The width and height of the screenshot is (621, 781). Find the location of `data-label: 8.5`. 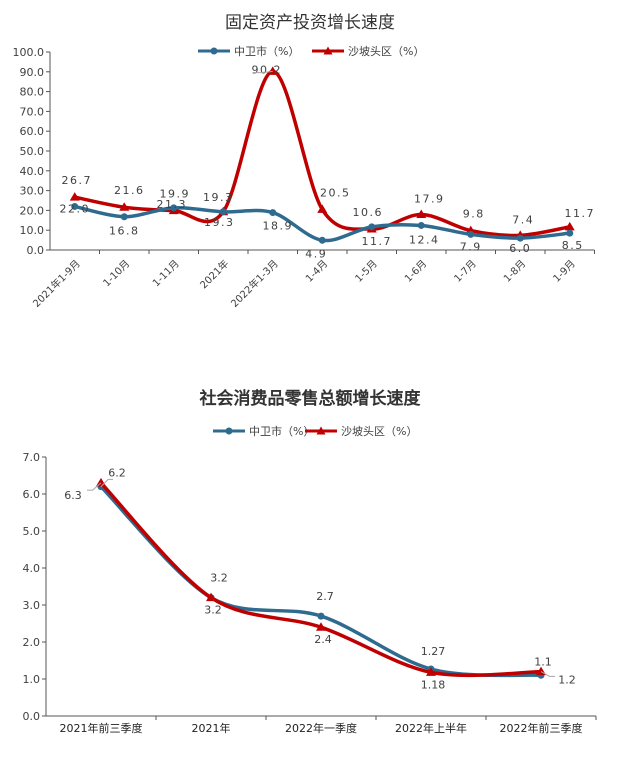

data-label: 8.5 is located at coordinates (573, 245).